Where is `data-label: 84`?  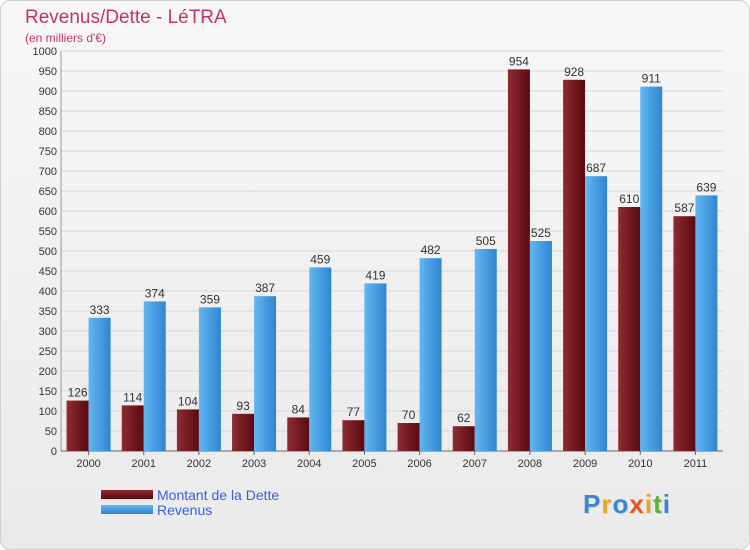
data-label: 84 is located at coordinates (299, 409).